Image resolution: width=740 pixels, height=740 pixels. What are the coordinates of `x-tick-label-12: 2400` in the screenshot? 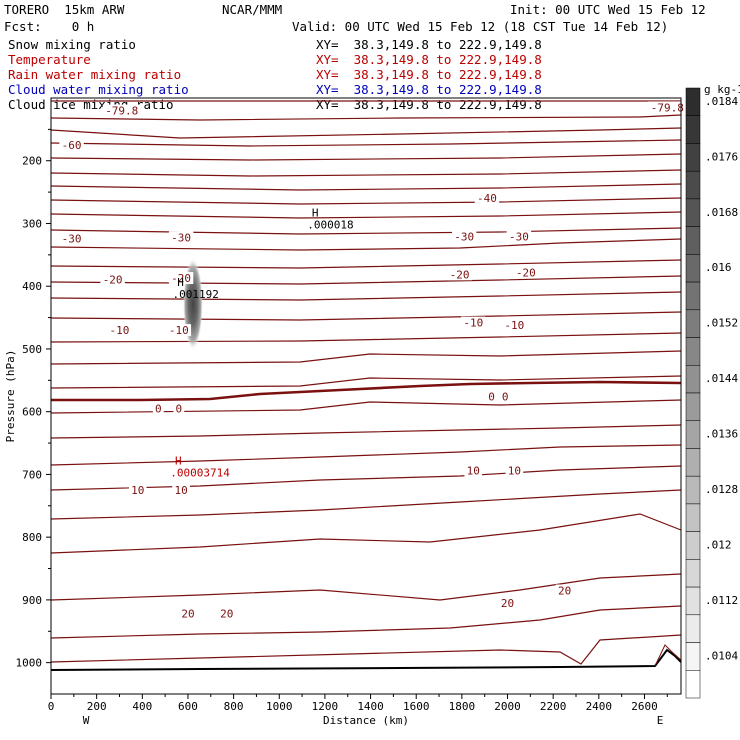 It's located at (599, 706).